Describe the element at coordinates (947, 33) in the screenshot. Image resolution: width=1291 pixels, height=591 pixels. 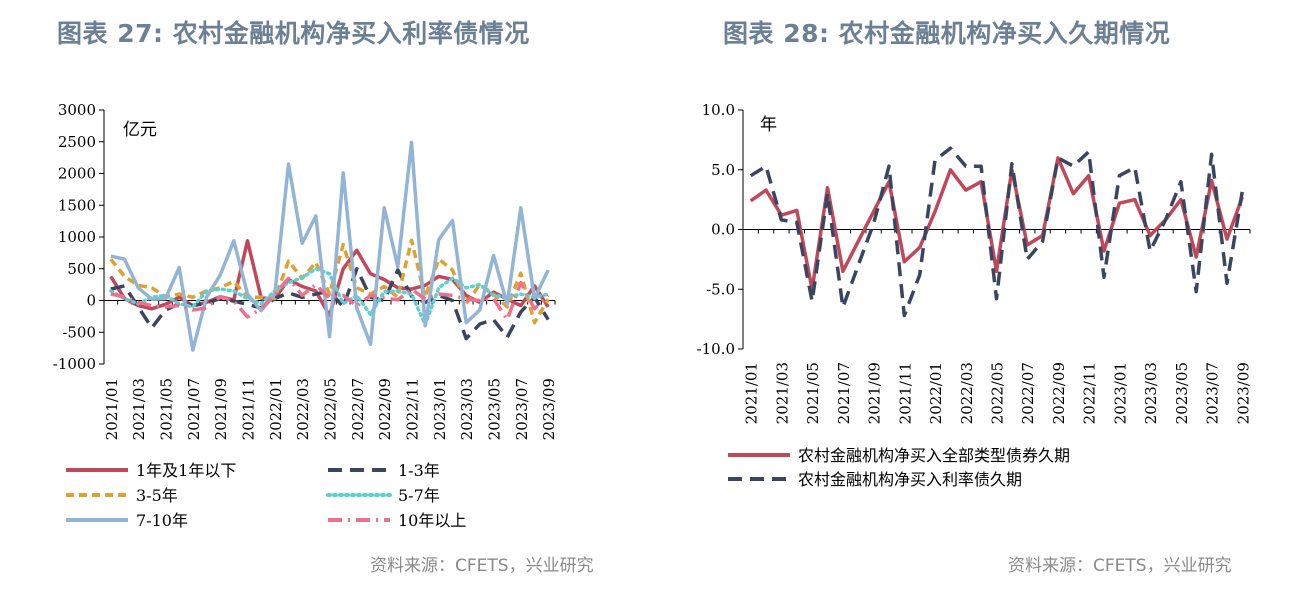
I see `right-chart-title: 图表 28: 农村金融机构净买入久期情况` at that location.